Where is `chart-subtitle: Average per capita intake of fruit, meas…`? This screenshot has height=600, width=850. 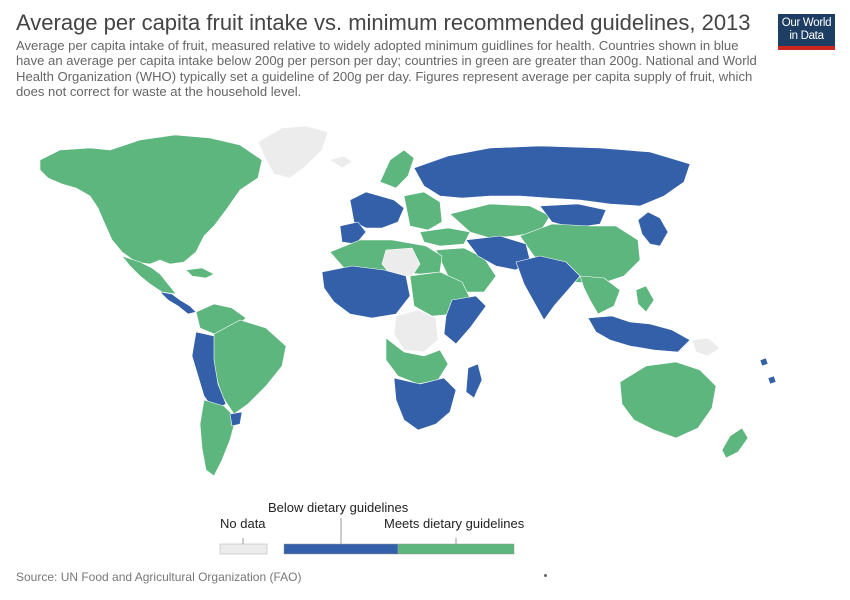
chart-subtitle: Average per capita intake of fruit, meas… is located at coordinates (386, 69).